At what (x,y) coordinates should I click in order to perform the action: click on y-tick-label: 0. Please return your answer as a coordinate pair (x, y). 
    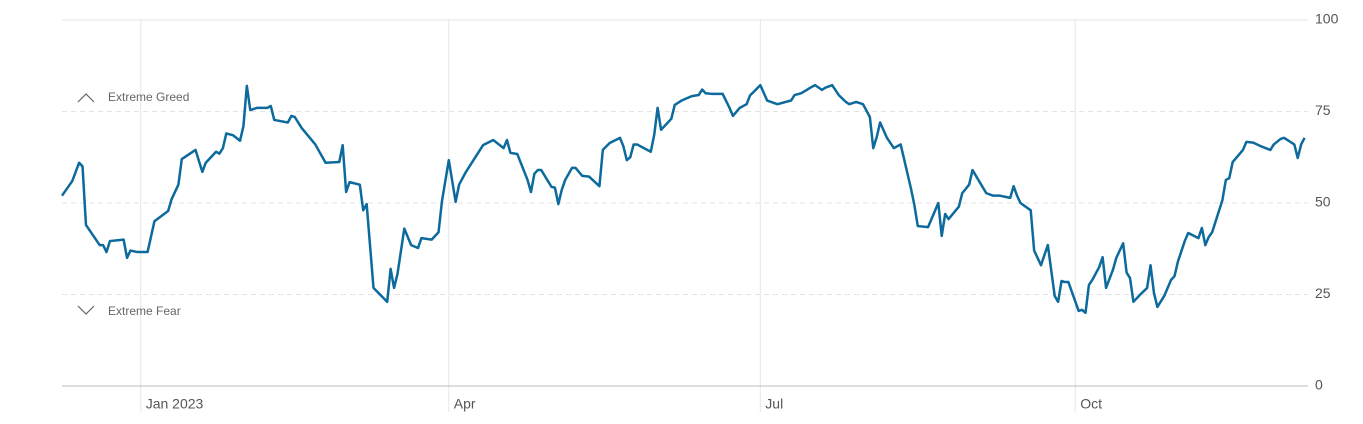
    Looking at the image, I should click on (1319, 385).